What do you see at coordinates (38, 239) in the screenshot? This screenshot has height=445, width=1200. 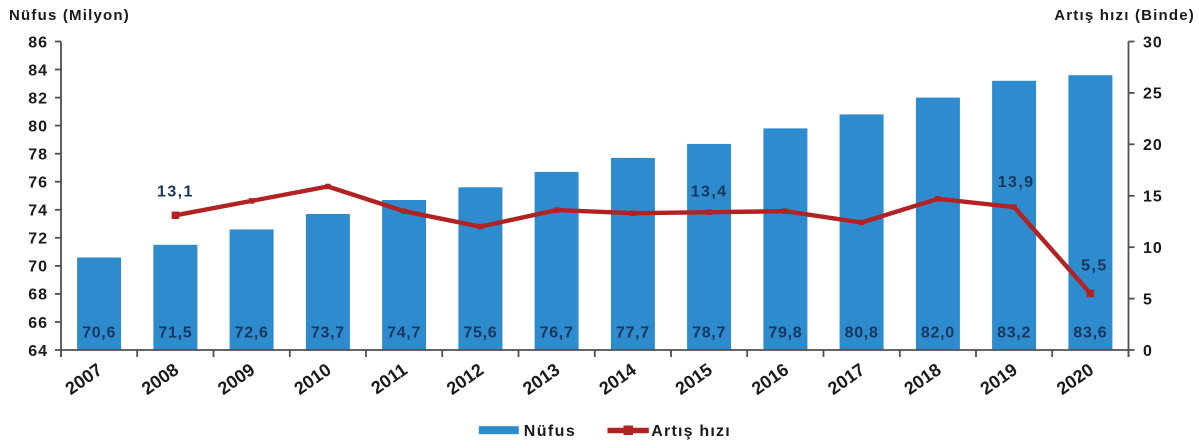 I see `svg-text: 72` at bounding box center [38, 239].